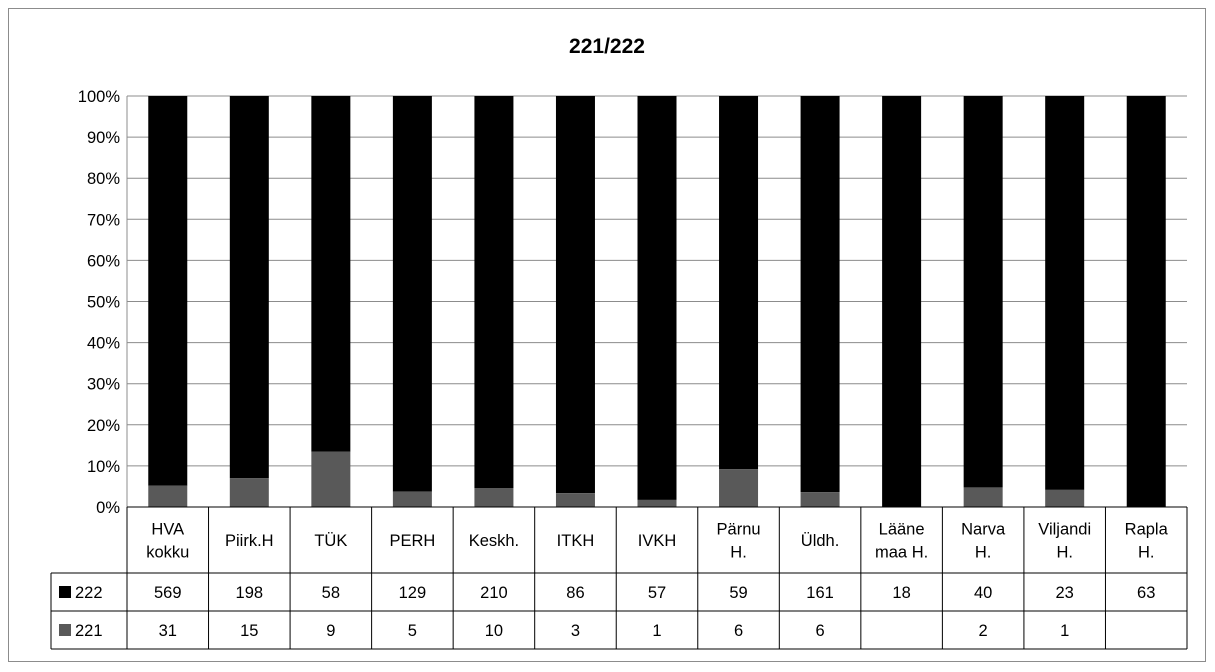  Describe the element at coordinates (820, 593) in the screenshot. I see `data-label: 161` at that location.